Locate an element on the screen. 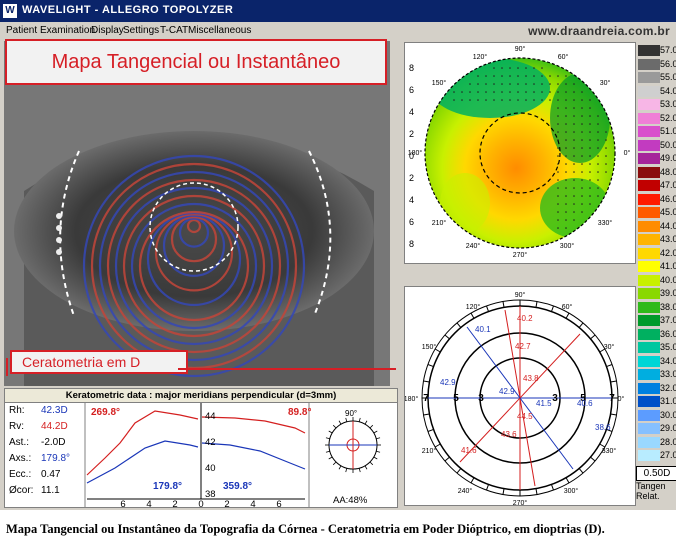  scale-value: 28.0 is located at coordinates (668, 441).